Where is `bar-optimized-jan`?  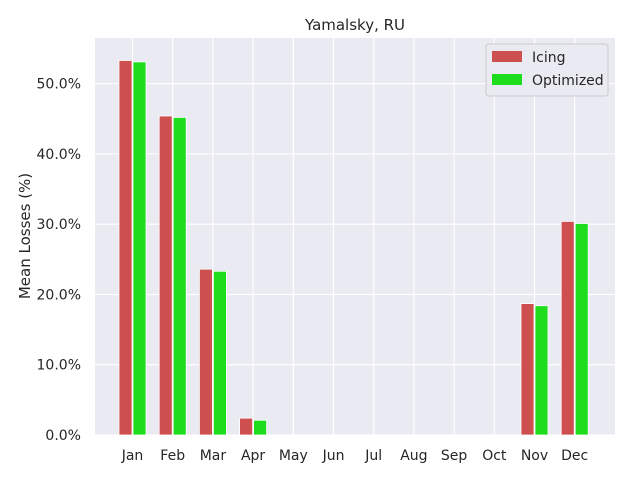
bar-optimized-jan is located at coordinates (139, 248).